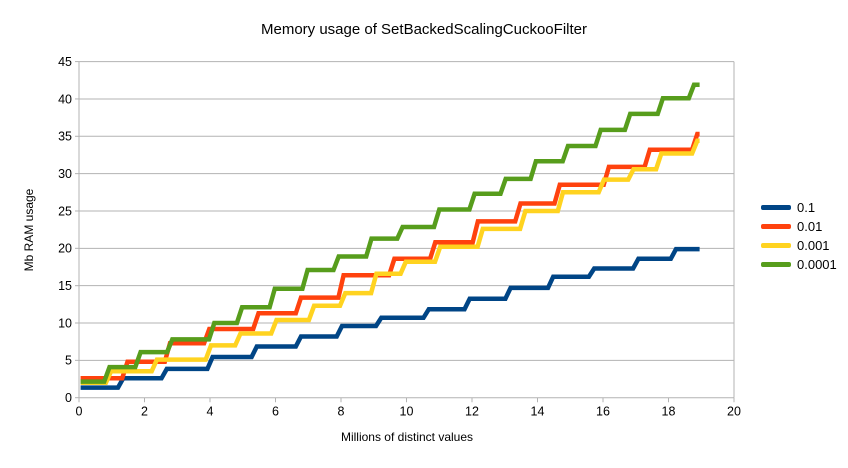  I want to click on y-tick-label: 10, so click(65, 323).